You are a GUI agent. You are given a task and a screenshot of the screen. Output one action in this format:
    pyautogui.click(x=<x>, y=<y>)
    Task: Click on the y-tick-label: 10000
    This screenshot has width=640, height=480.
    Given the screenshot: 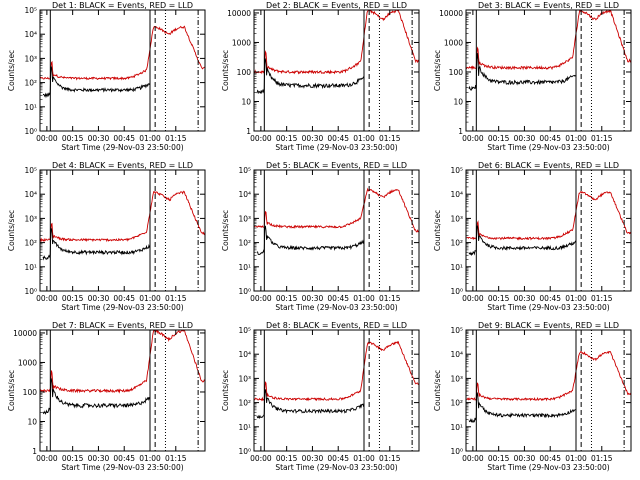 What is the action you would take?
    pyautogui.click(x=239, y=13)
    